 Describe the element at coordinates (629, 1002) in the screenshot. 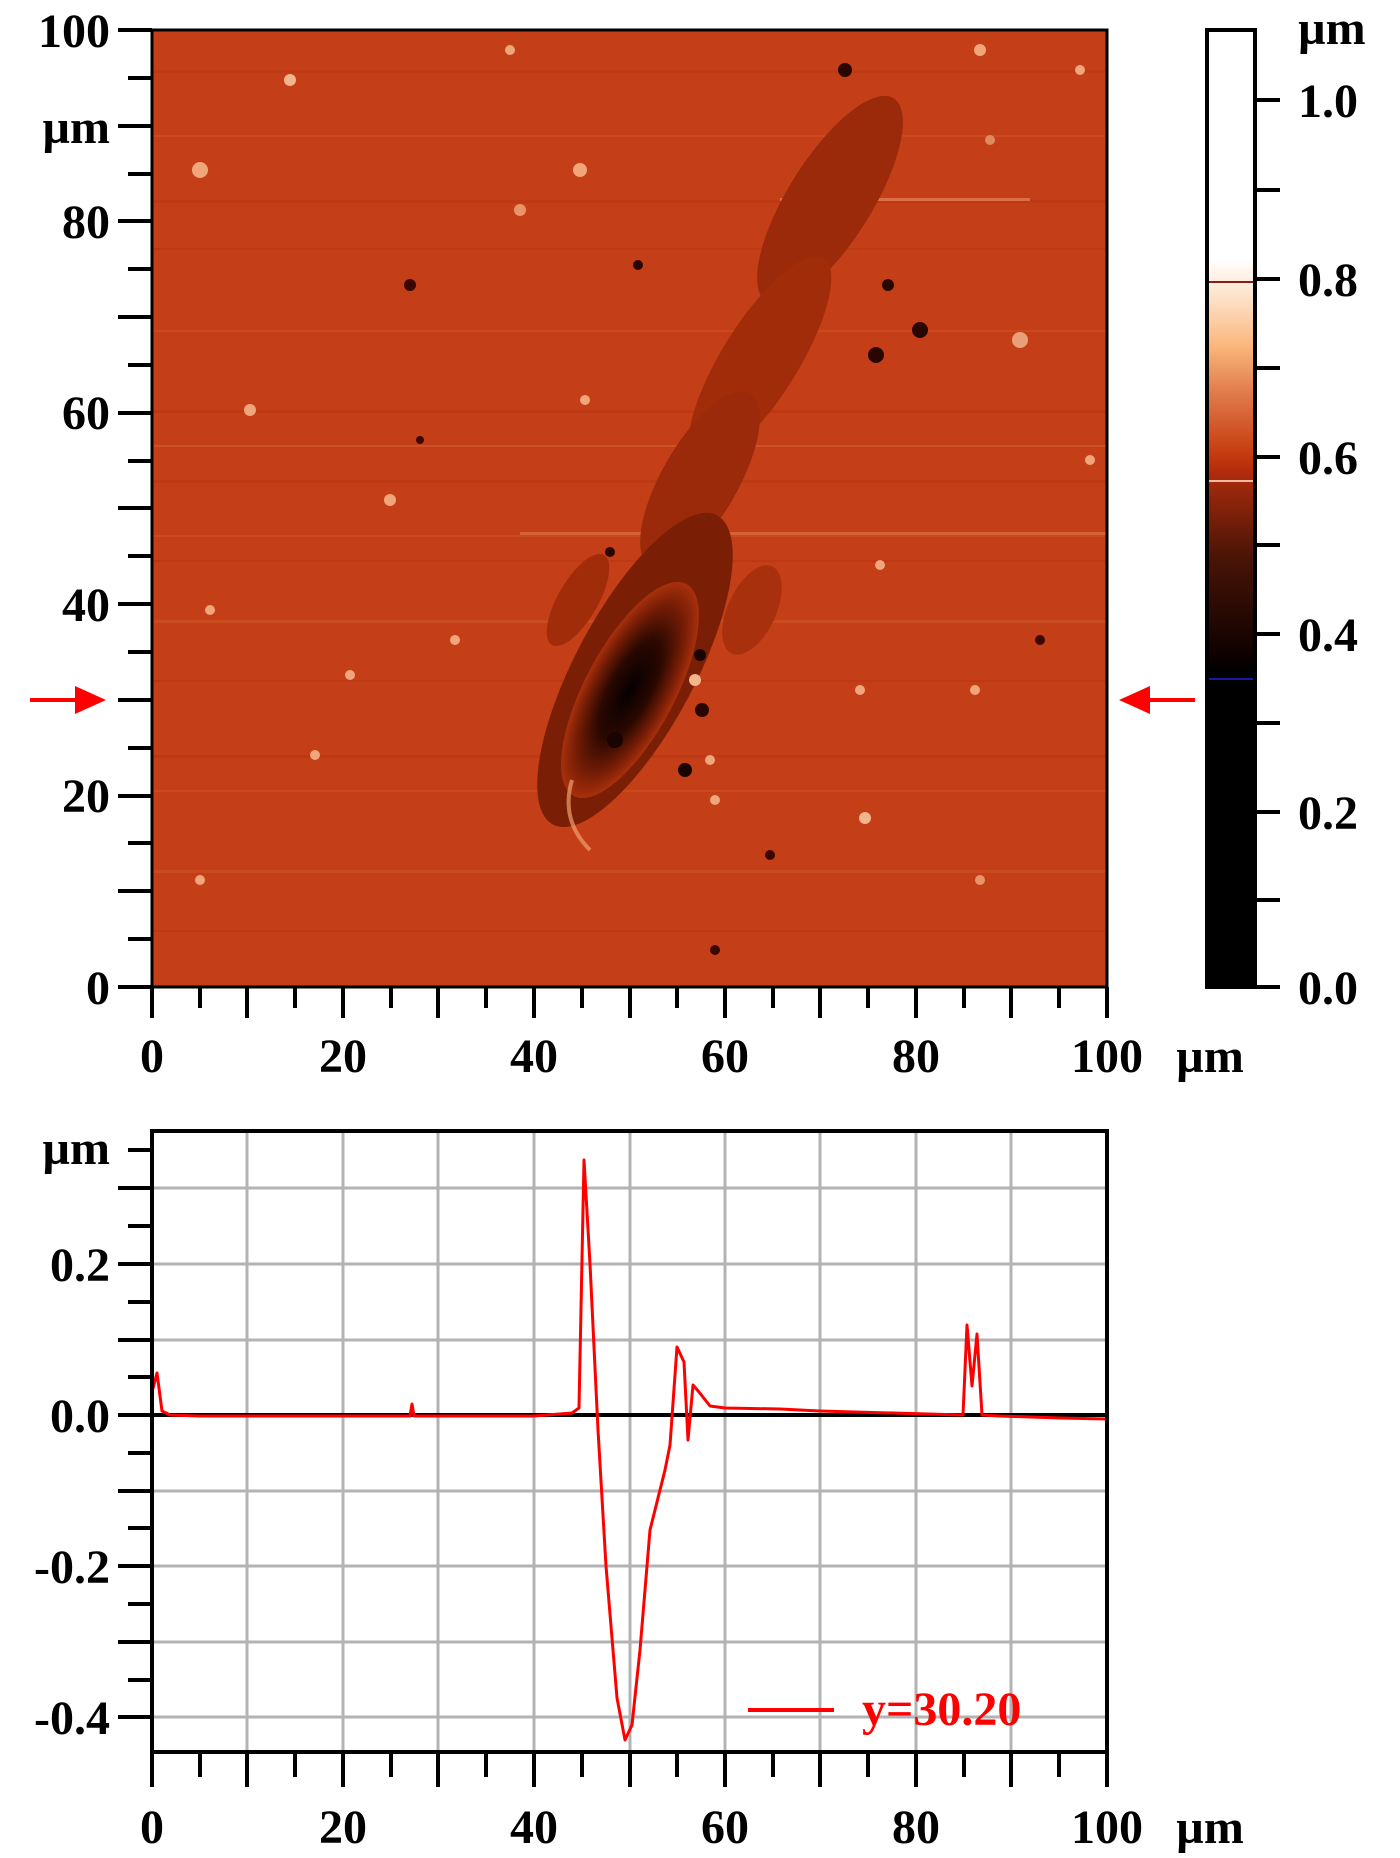

I see `top-x-axis` at that location.